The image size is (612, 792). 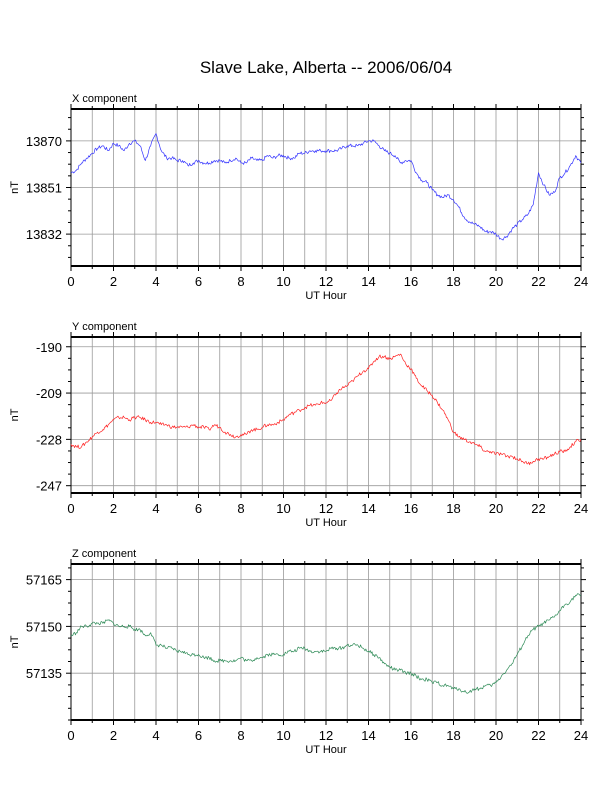 I want to click on main-title: Slave Lake, Alberta -- 2006/06/04, so click(x=326, y=67).